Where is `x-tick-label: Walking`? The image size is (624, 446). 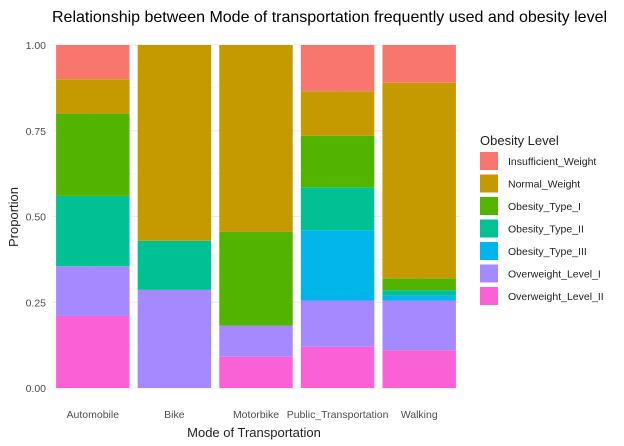
x-tick-label: Walking is located at coordinates (419, 415).